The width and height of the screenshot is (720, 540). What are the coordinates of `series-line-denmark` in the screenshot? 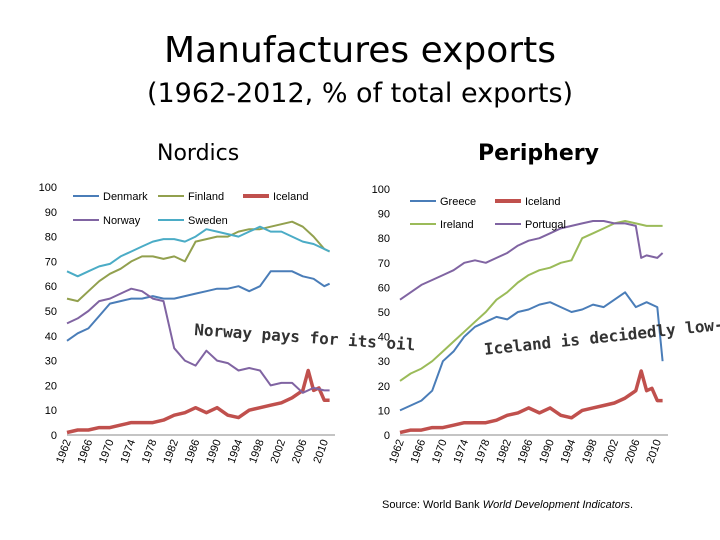 It's located at (198, 306).